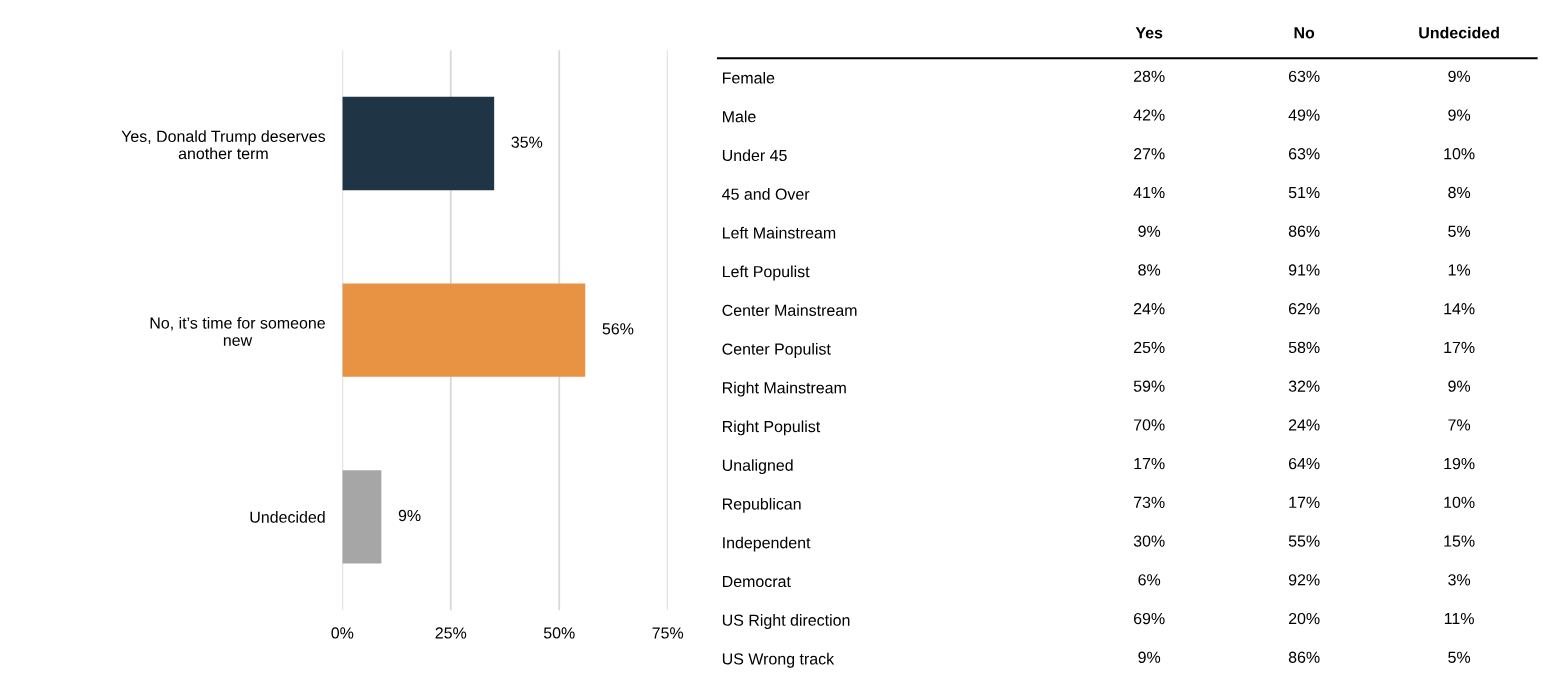 The image size is (1542, 678). What do you see at coordinates (1149, 580) in the screenshot?
I see `text: 6%` at bounding box center [1149, 580].